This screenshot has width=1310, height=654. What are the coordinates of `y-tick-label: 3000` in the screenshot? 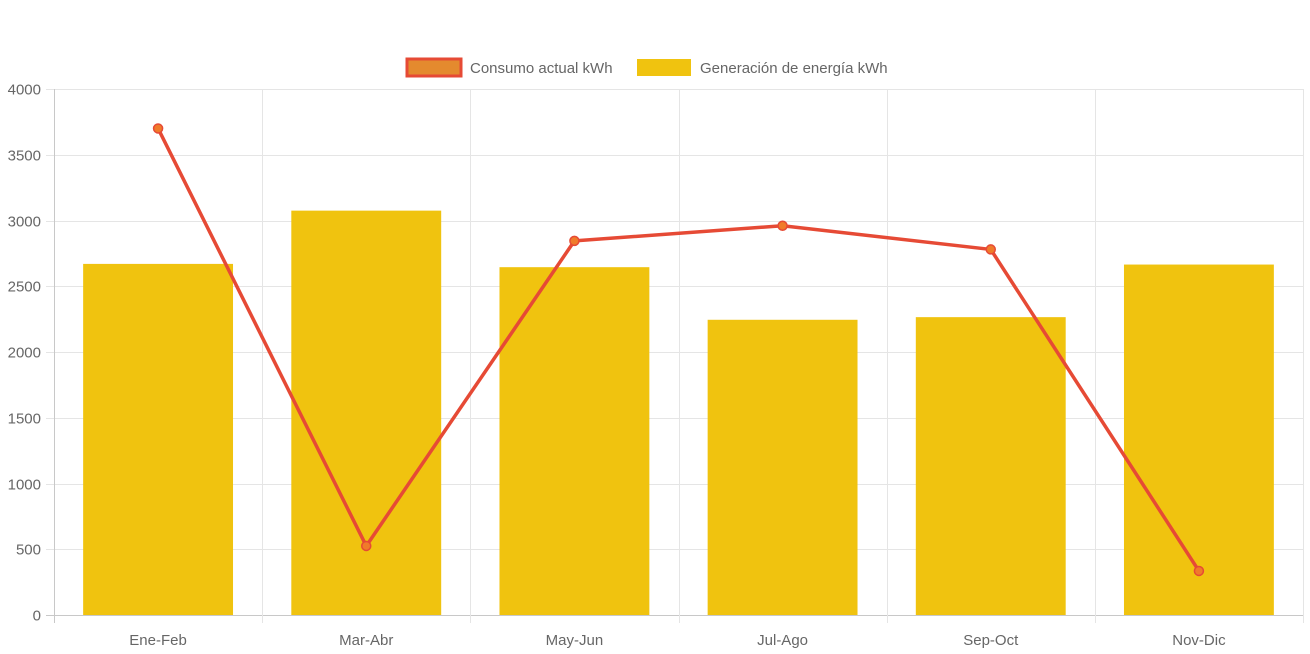 It's located at (24, 222).